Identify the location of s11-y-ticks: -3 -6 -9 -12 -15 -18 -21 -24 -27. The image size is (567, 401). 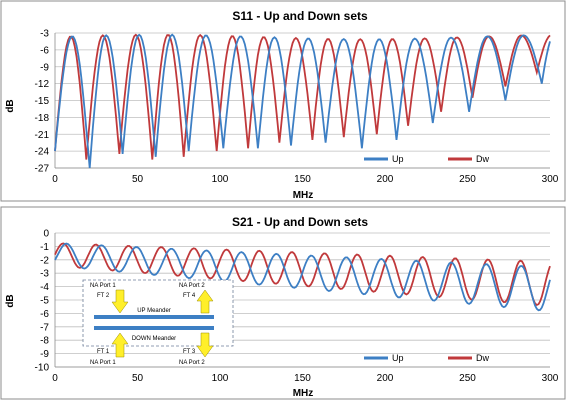
(42, 102).